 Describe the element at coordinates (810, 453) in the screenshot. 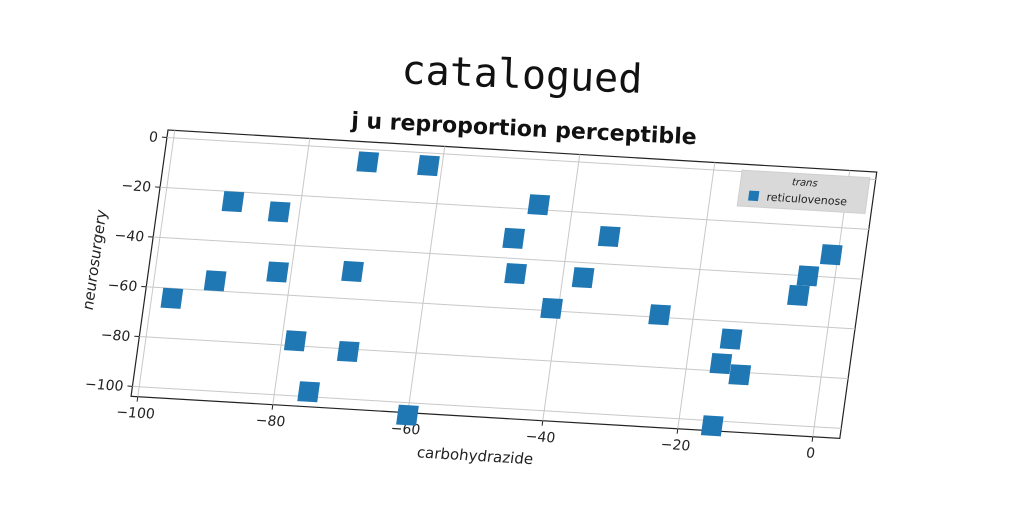

I see `x-tick-label: 0` at that location.